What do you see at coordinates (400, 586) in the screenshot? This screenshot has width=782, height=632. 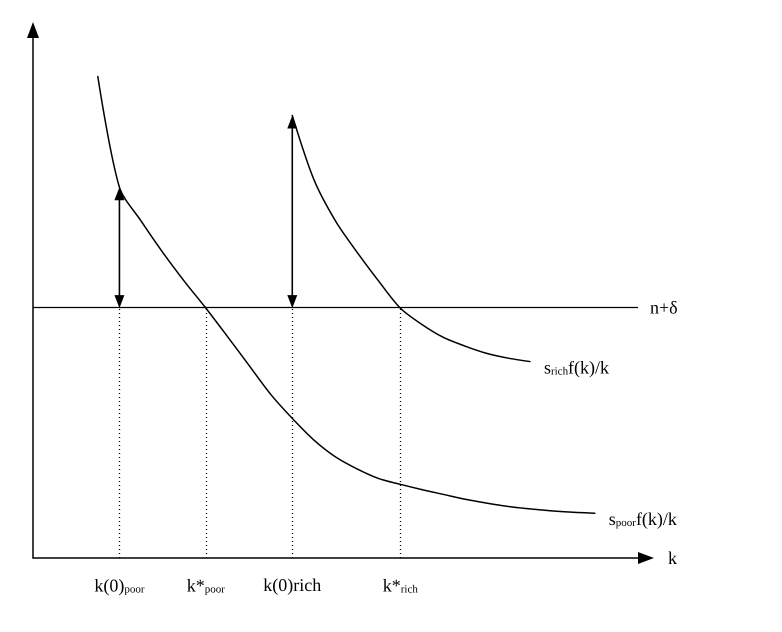 I see `x-tick-label: k*rich` at bounding box center [400, 586].